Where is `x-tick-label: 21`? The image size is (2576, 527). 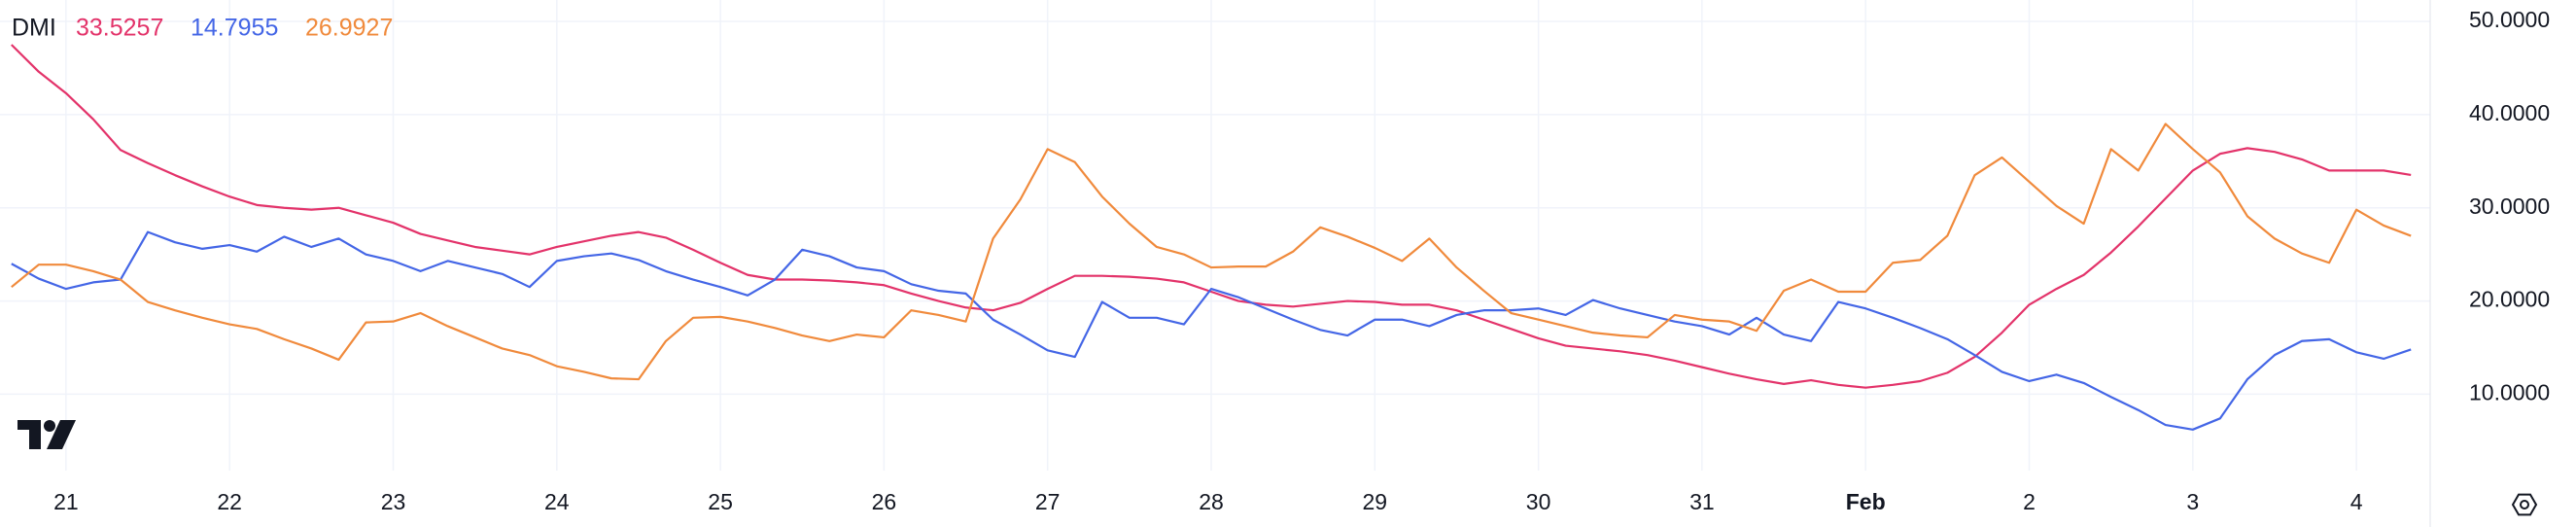 x-tick-label: 21 is located at coordinates (66, 502).